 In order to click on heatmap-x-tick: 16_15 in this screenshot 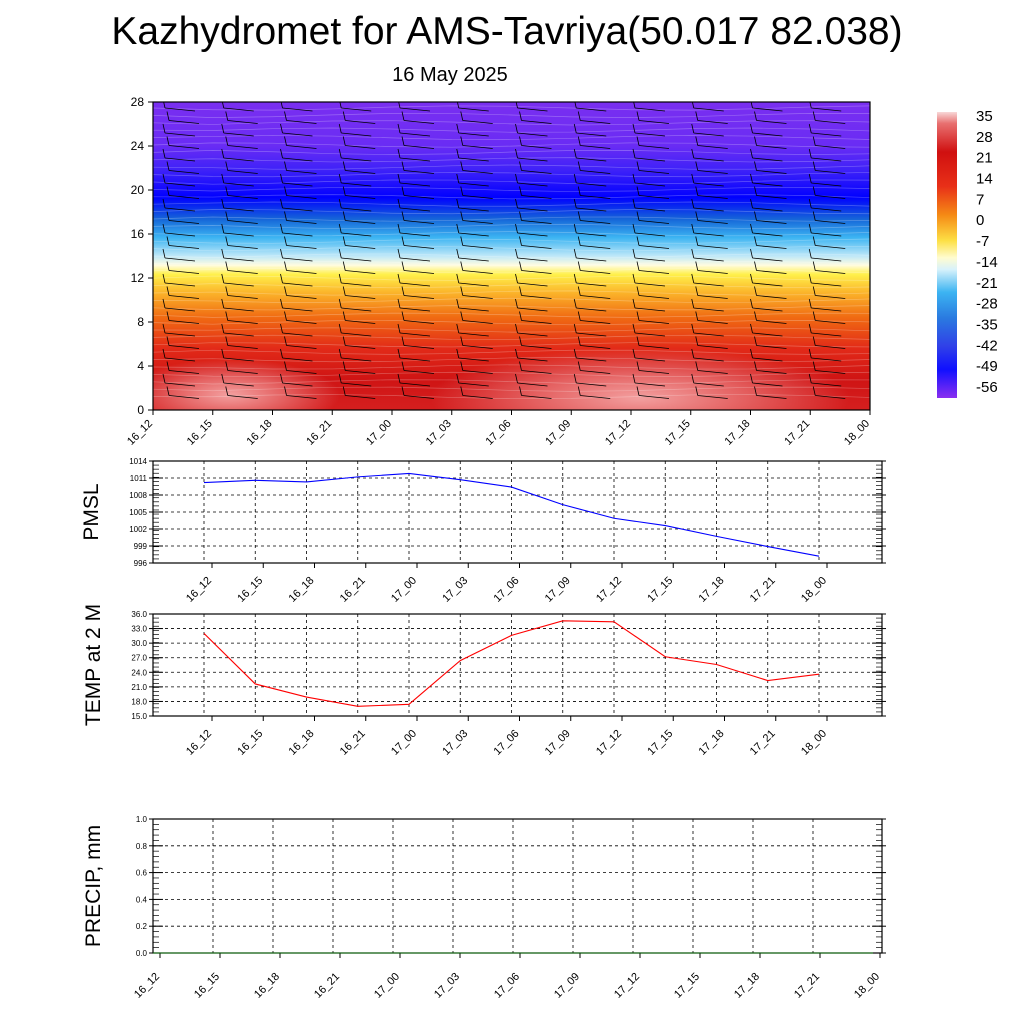, I will do `click(200, 433)`.